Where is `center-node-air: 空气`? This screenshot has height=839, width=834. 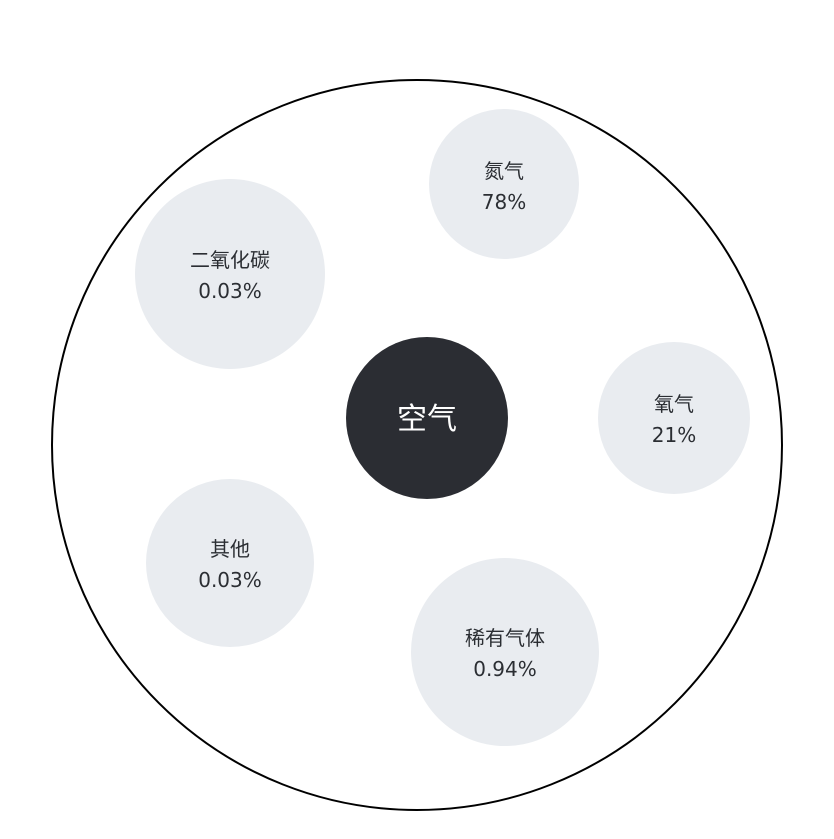 center-node-air: 空气 is located at coordinates (427, 418).